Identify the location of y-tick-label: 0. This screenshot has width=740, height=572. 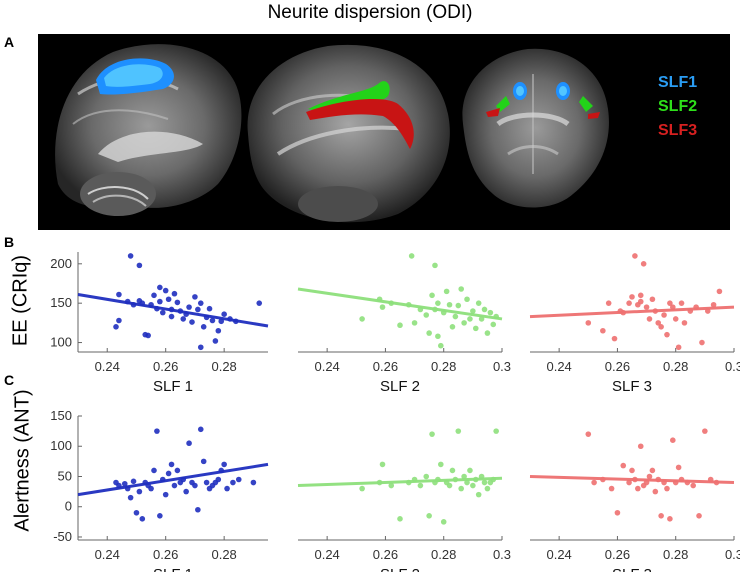
(68, 506).